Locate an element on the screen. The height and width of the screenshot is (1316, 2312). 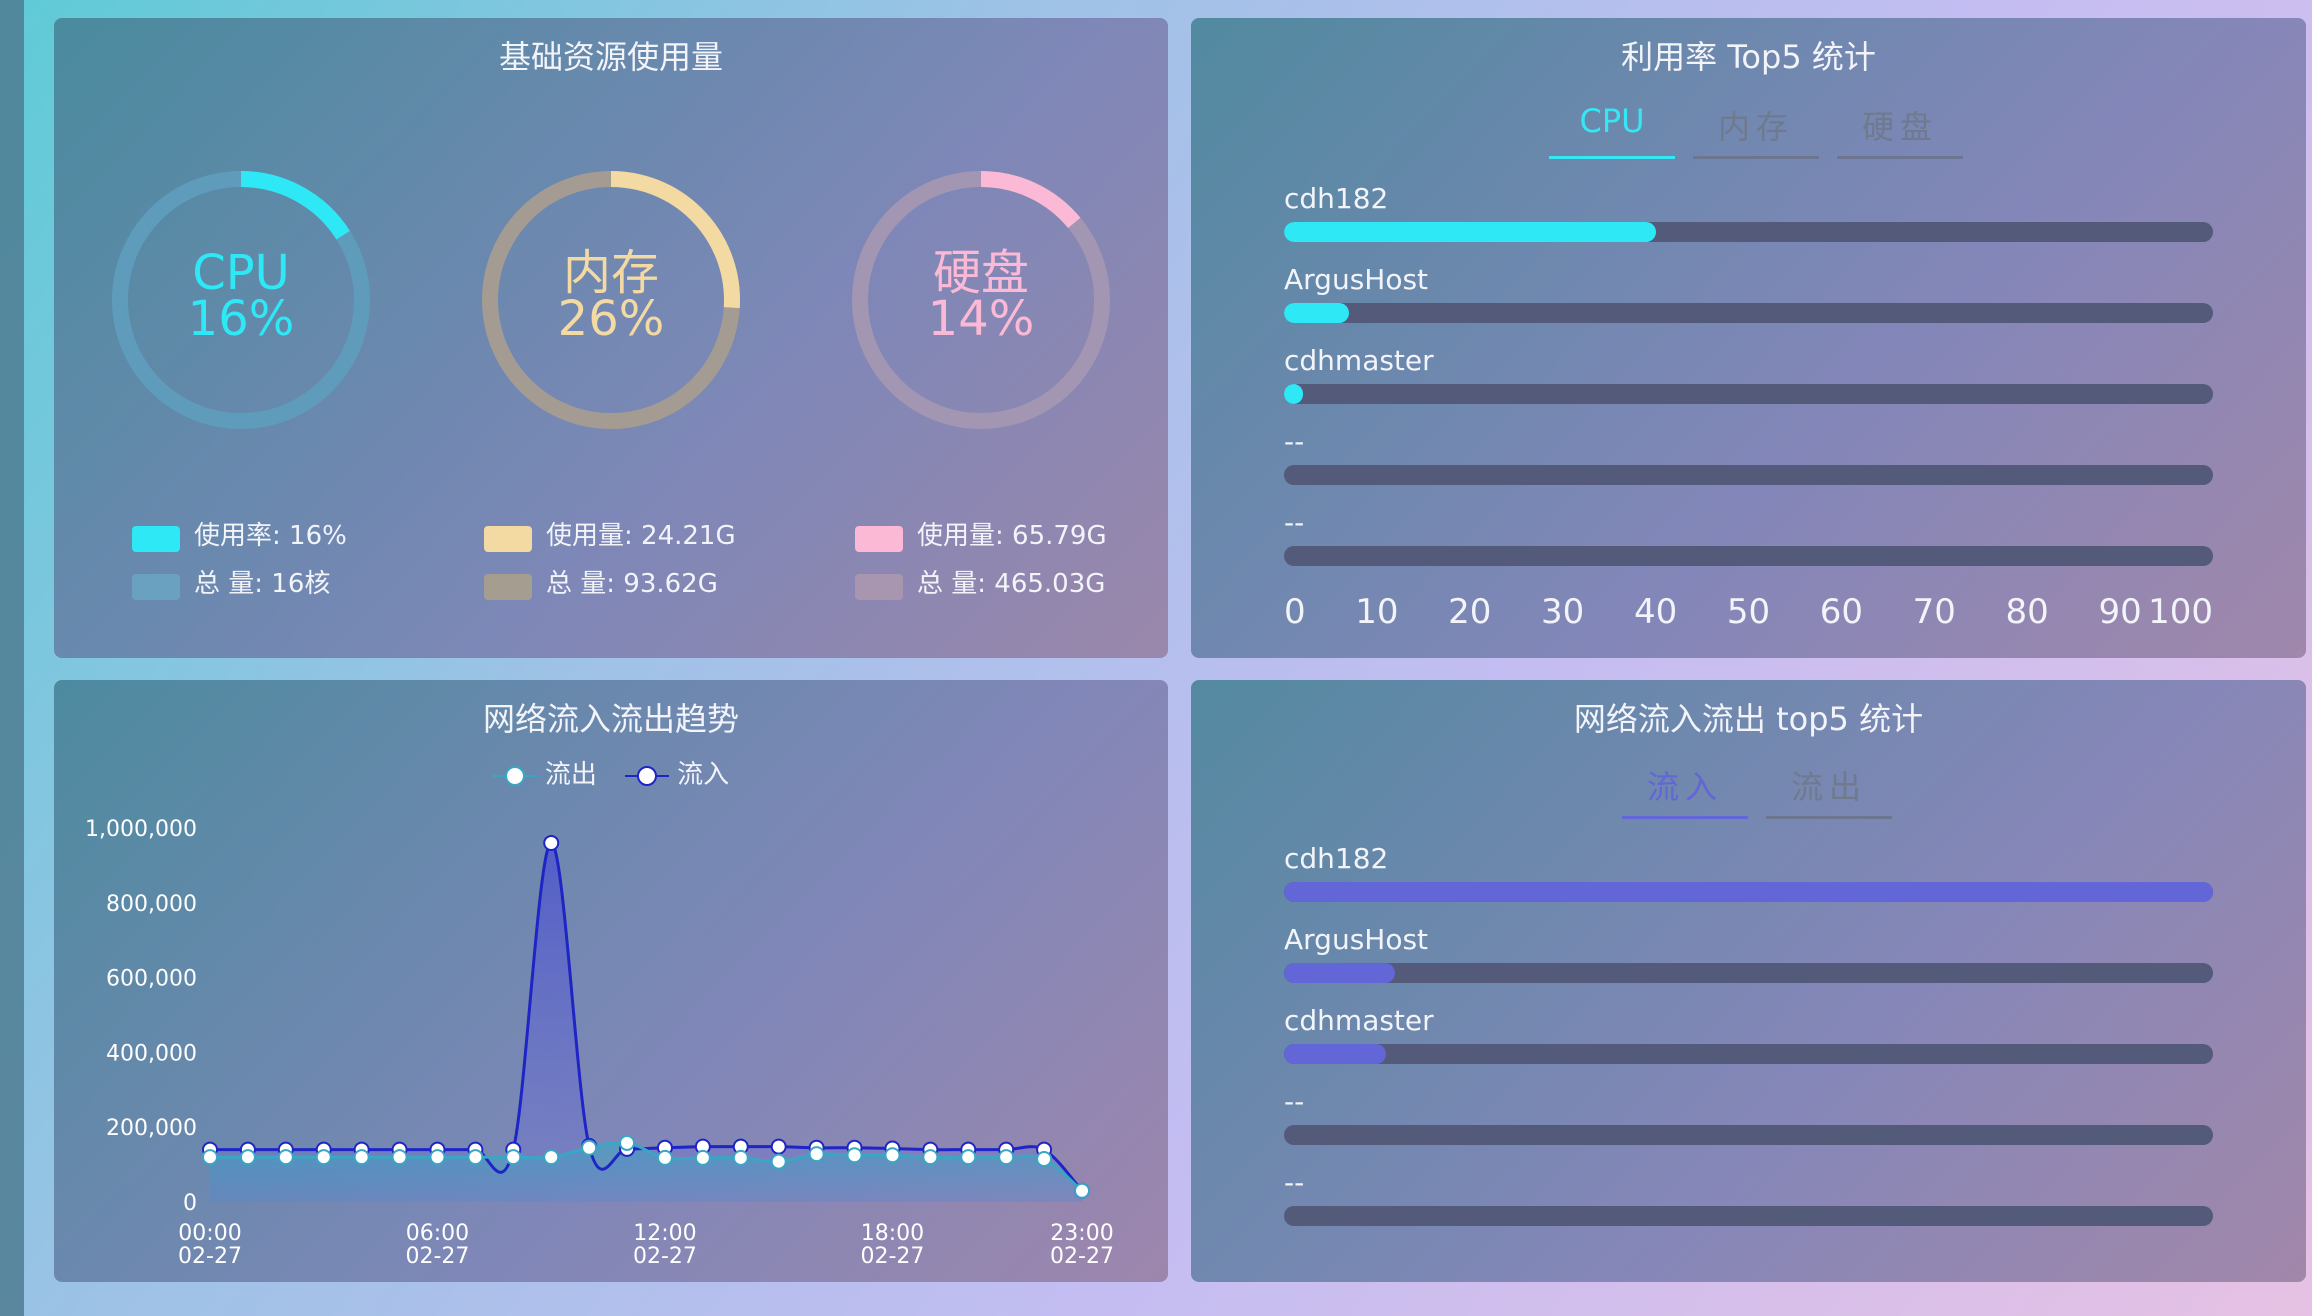
cpu-gauge-ring is located at coordinates (241, 300).